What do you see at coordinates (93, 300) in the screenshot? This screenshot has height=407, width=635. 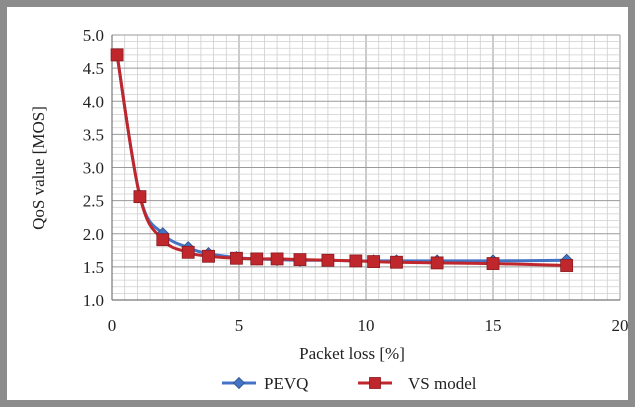 I see `y-tick-label: 1.0` at bounding box center [93, 300].